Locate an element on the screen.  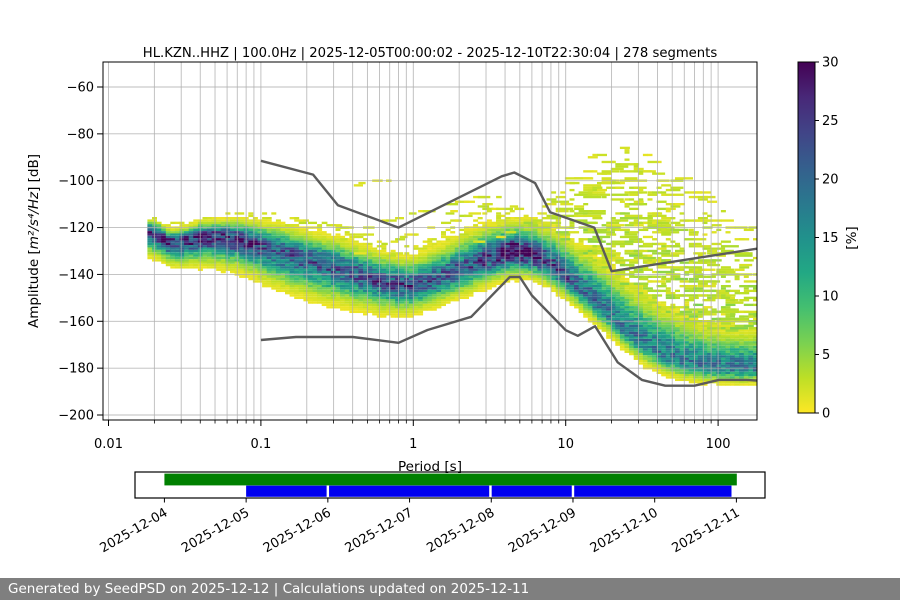
y-tick-label: −180 is located at coordinates (76, 369).